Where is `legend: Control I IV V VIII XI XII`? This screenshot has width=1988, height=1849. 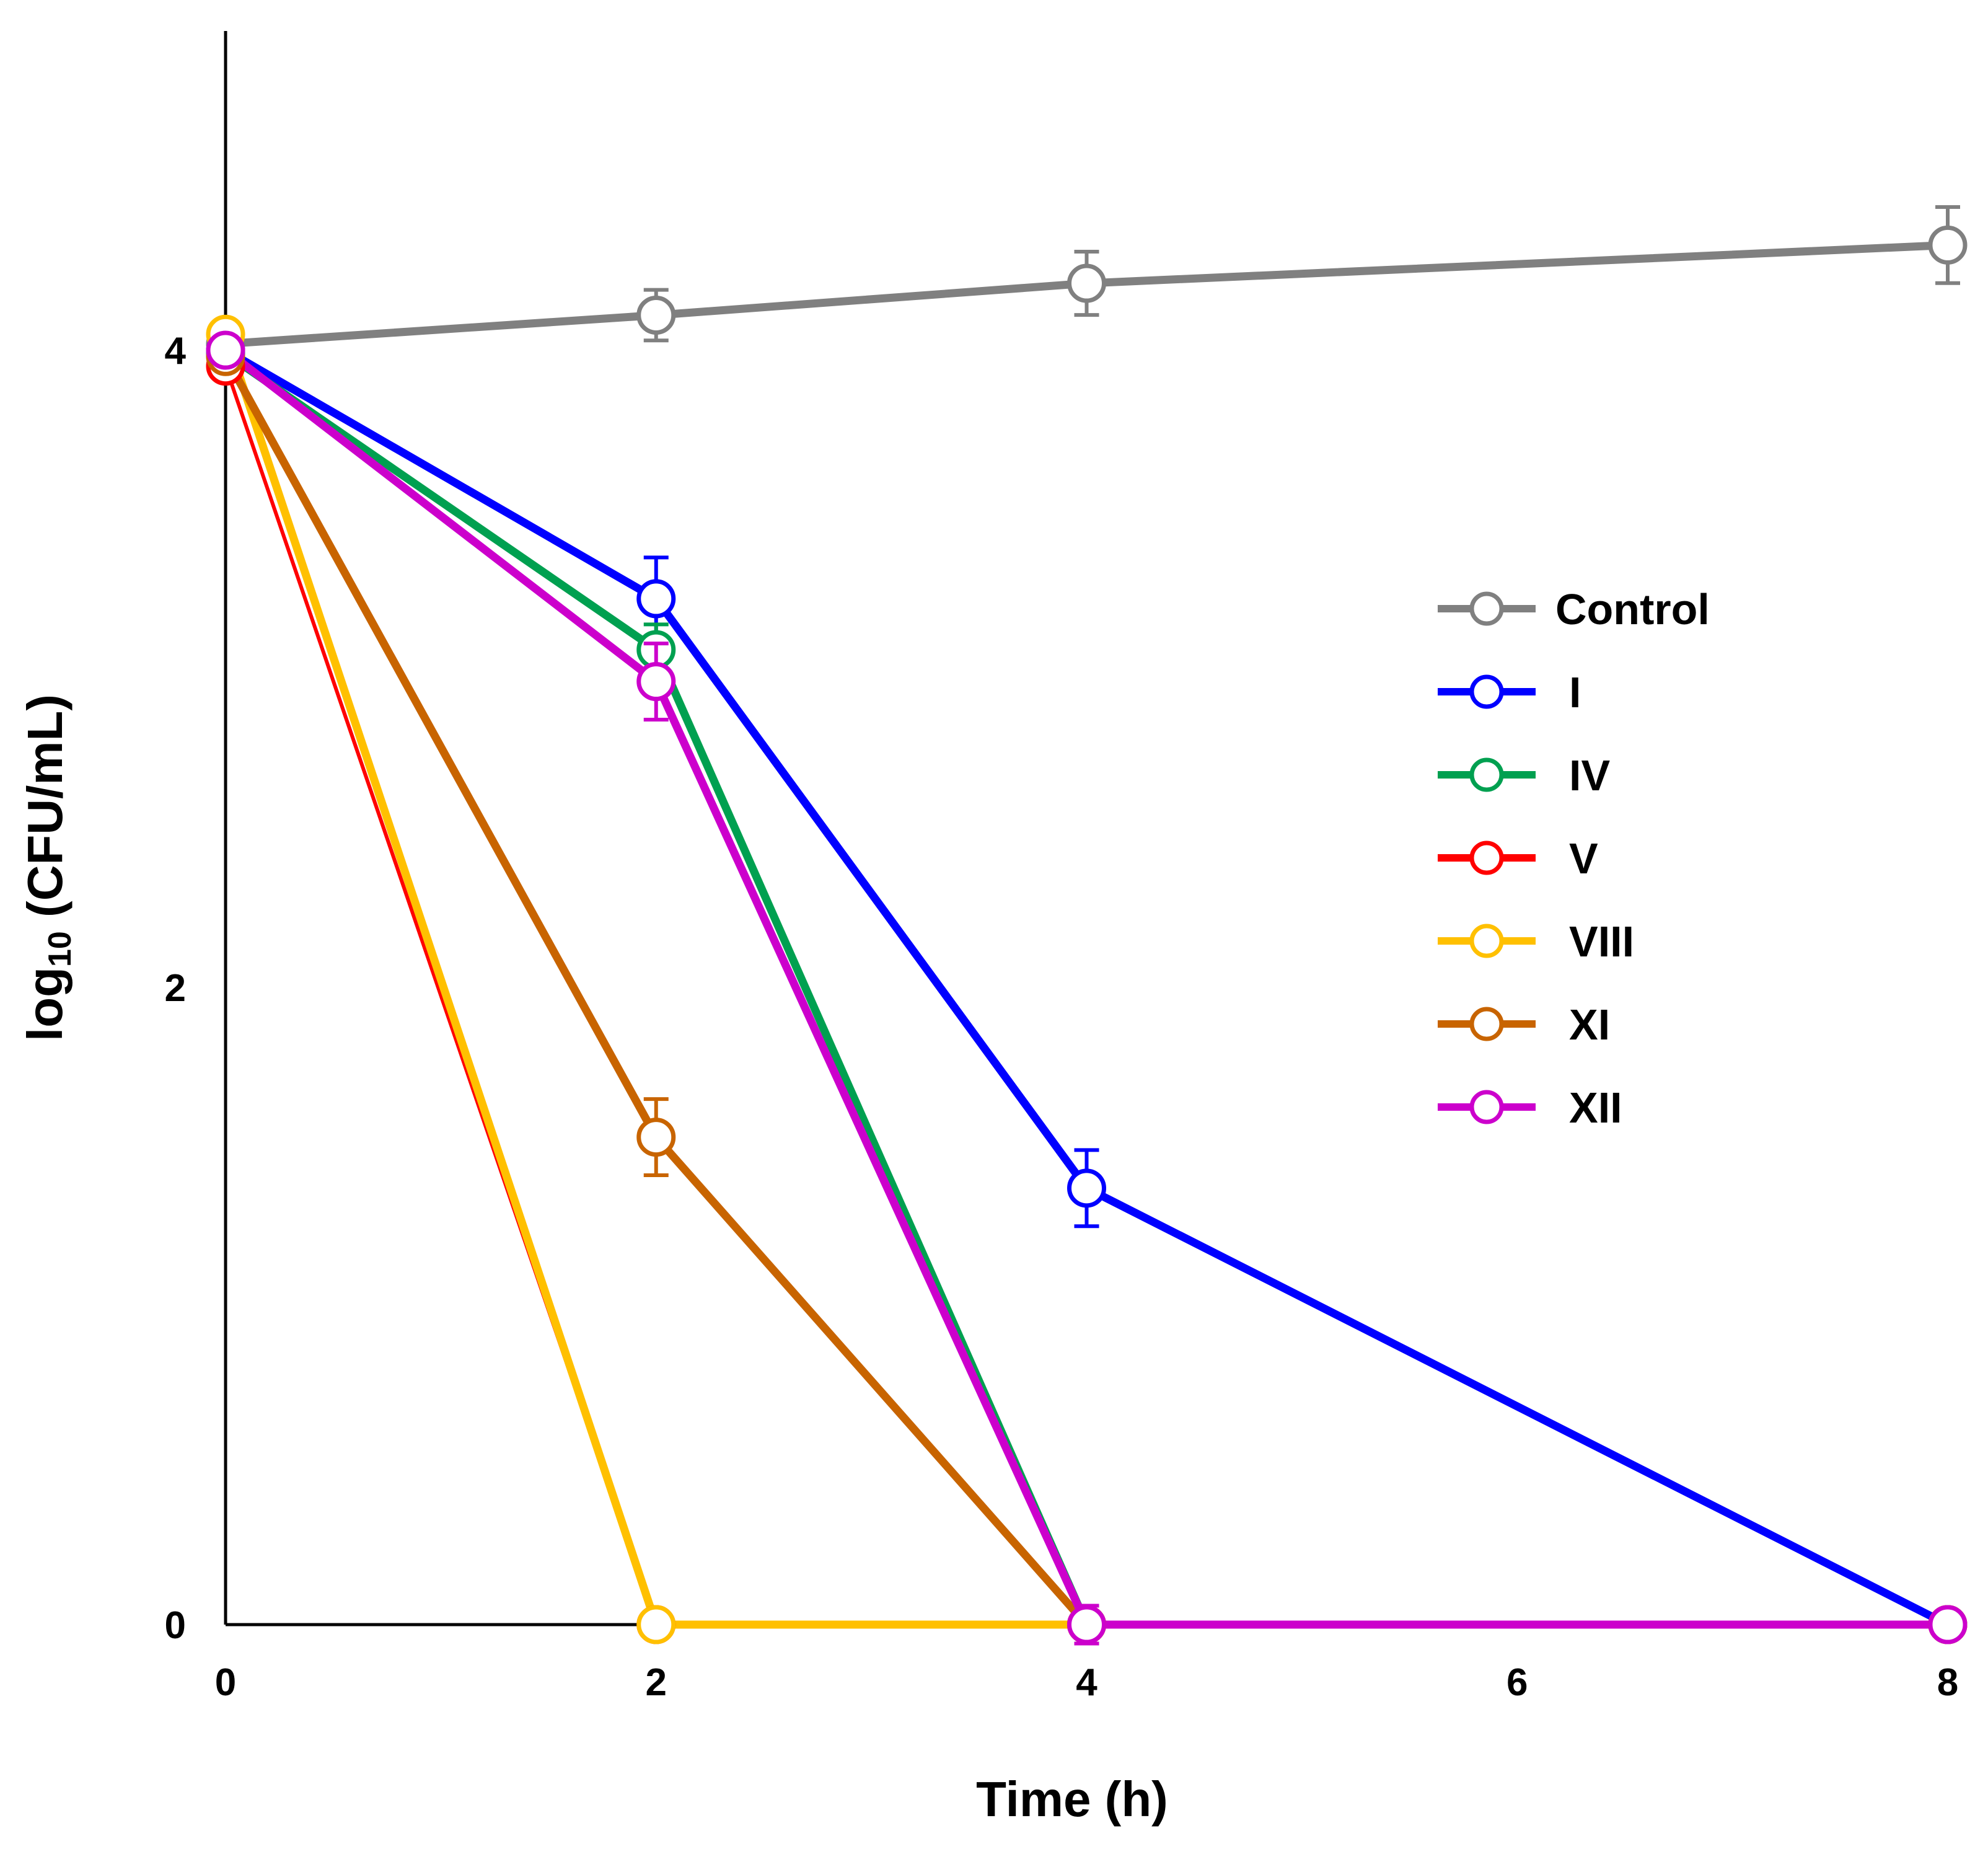
legend: Control I IV V VIII XI XII is located at coordinates (1574, 858).